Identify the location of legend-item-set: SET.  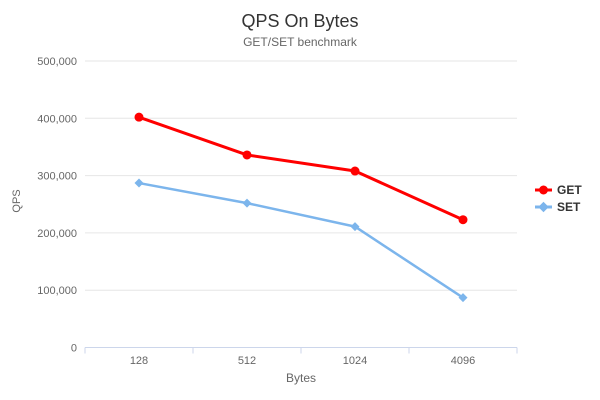
(558, 206).